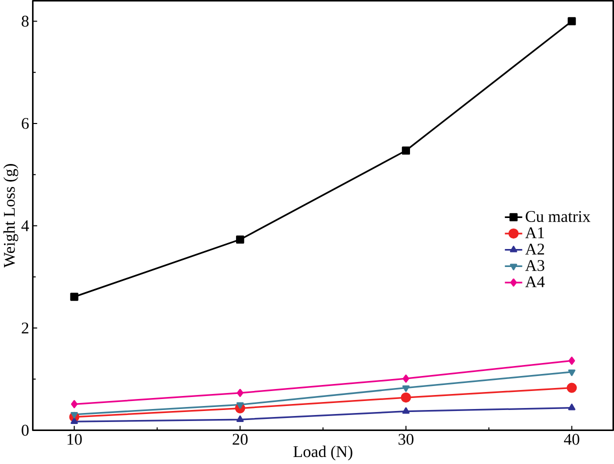 This screenshot has height=464, width=614. I want to click on legend-label: A3, so click(534, 266).